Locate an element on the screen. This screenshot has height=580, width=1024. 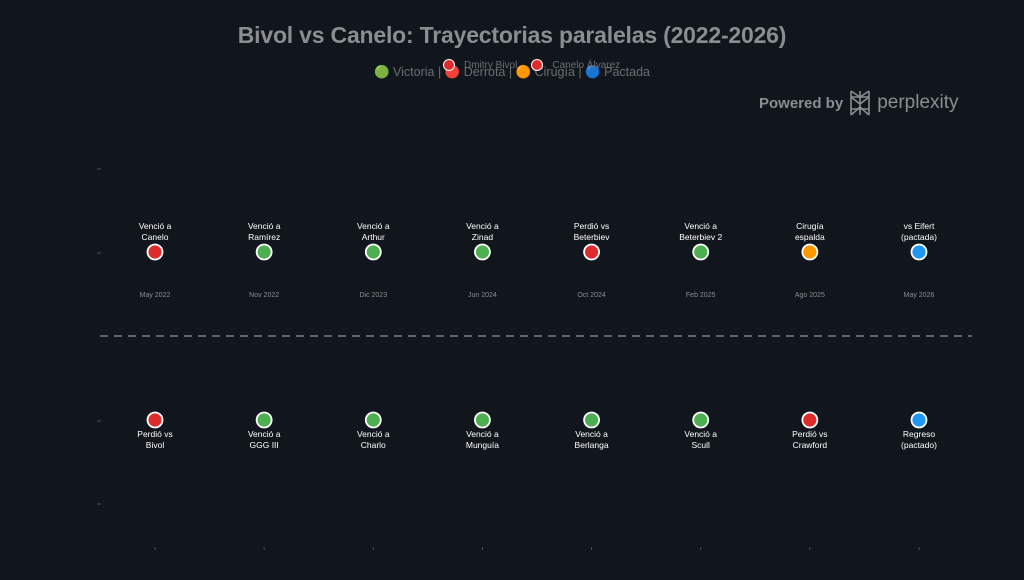
point-label: Scull is located at coordinates (700, 445).